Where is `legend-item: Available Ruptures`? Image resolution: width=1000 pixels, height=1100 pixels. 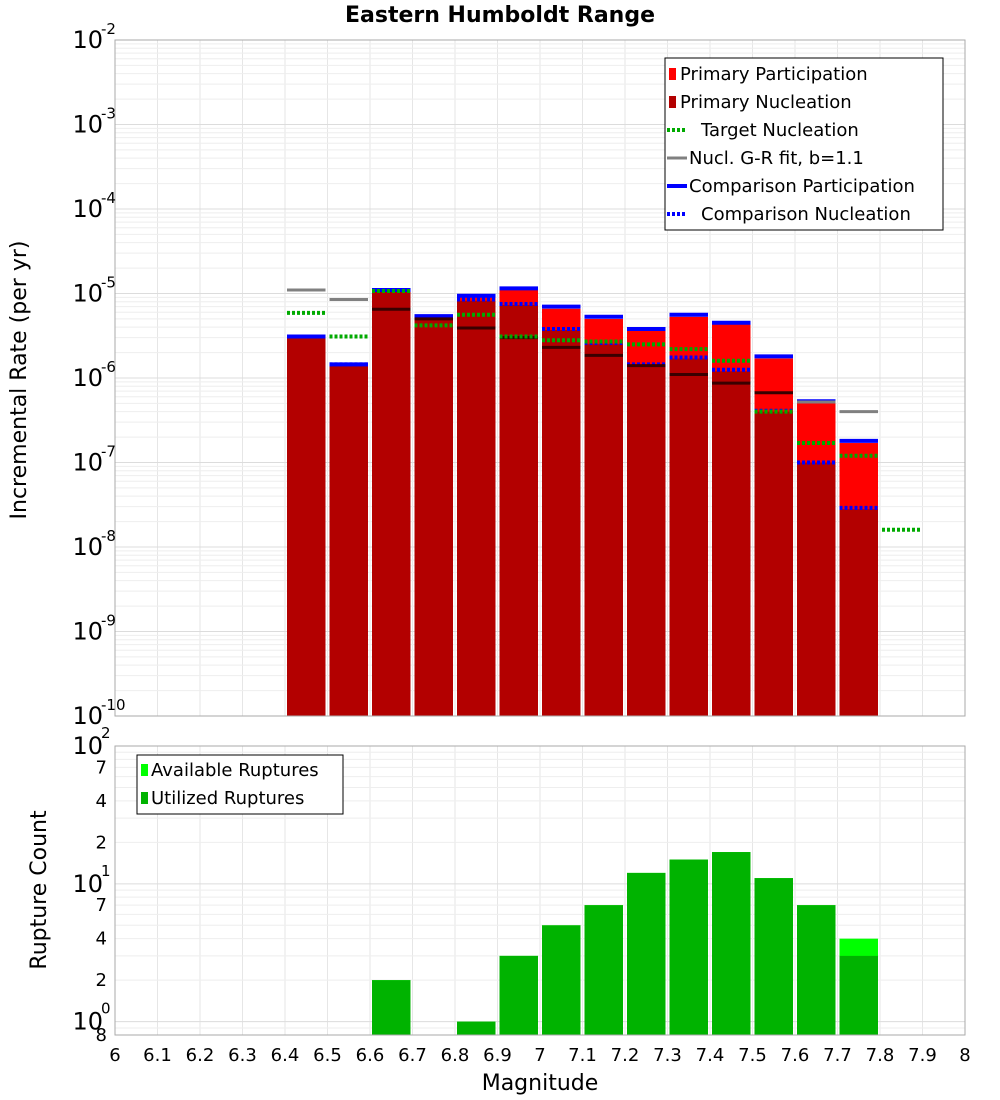
legend-item: Available Ruptures is located at coordinates (230, 770).